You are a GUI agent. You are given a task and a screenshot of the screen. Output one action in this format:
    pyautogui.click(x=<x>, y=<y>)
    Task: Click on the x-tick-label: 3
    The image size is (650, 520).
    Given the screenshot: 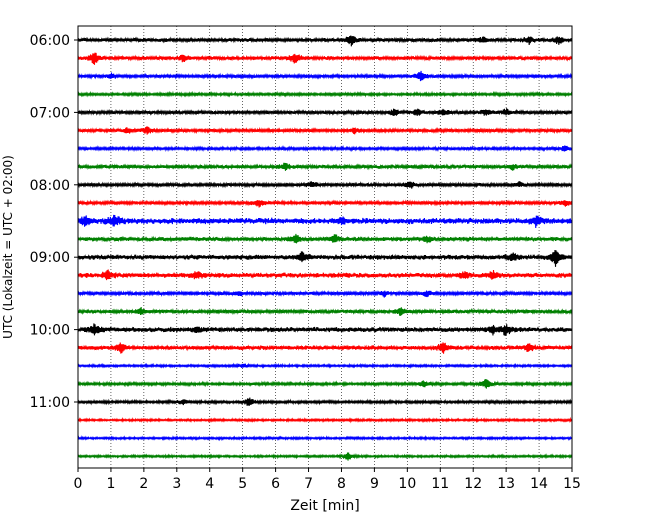 What is the action you would take?
    pyautogui.click(x=176, y=484)
    